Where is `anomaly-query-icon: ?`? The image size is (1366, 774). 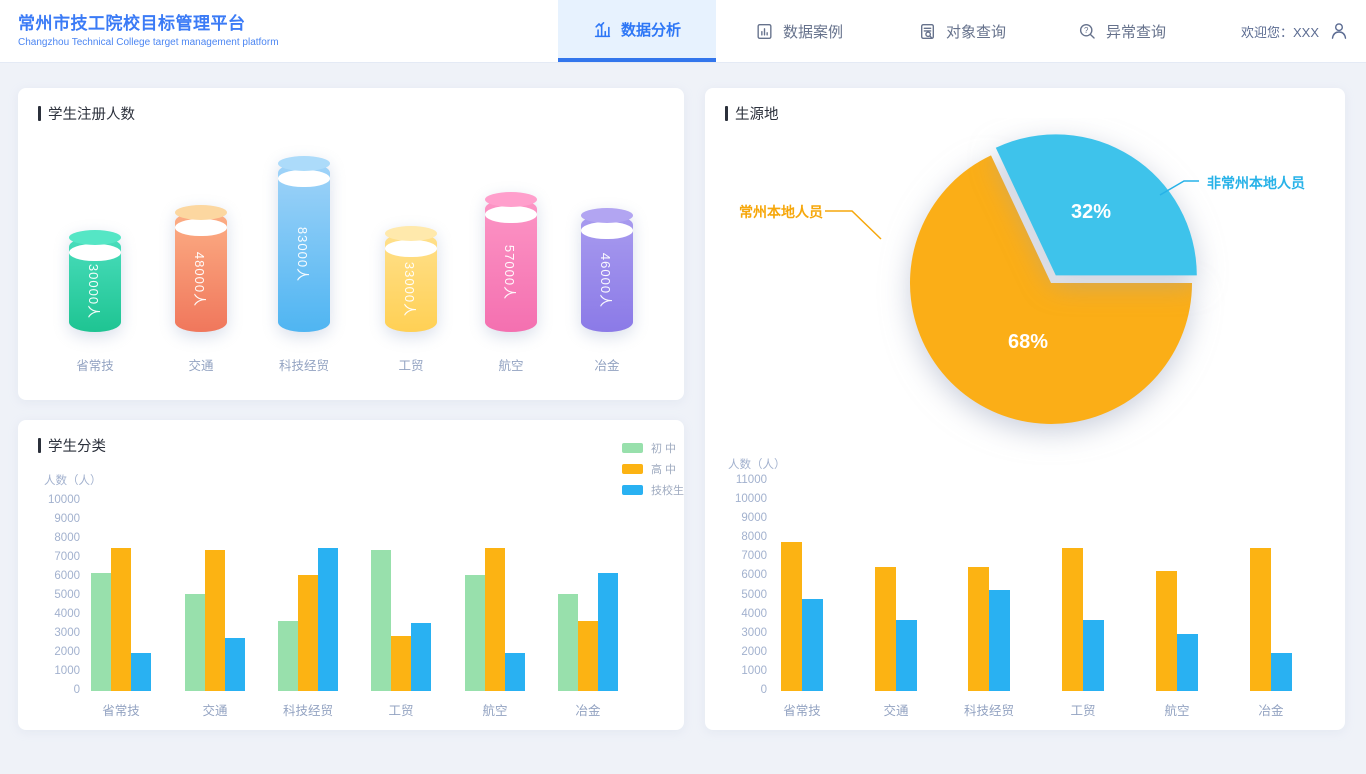
anomaly-query-icon: ? is located at coordinates (1087, 31).